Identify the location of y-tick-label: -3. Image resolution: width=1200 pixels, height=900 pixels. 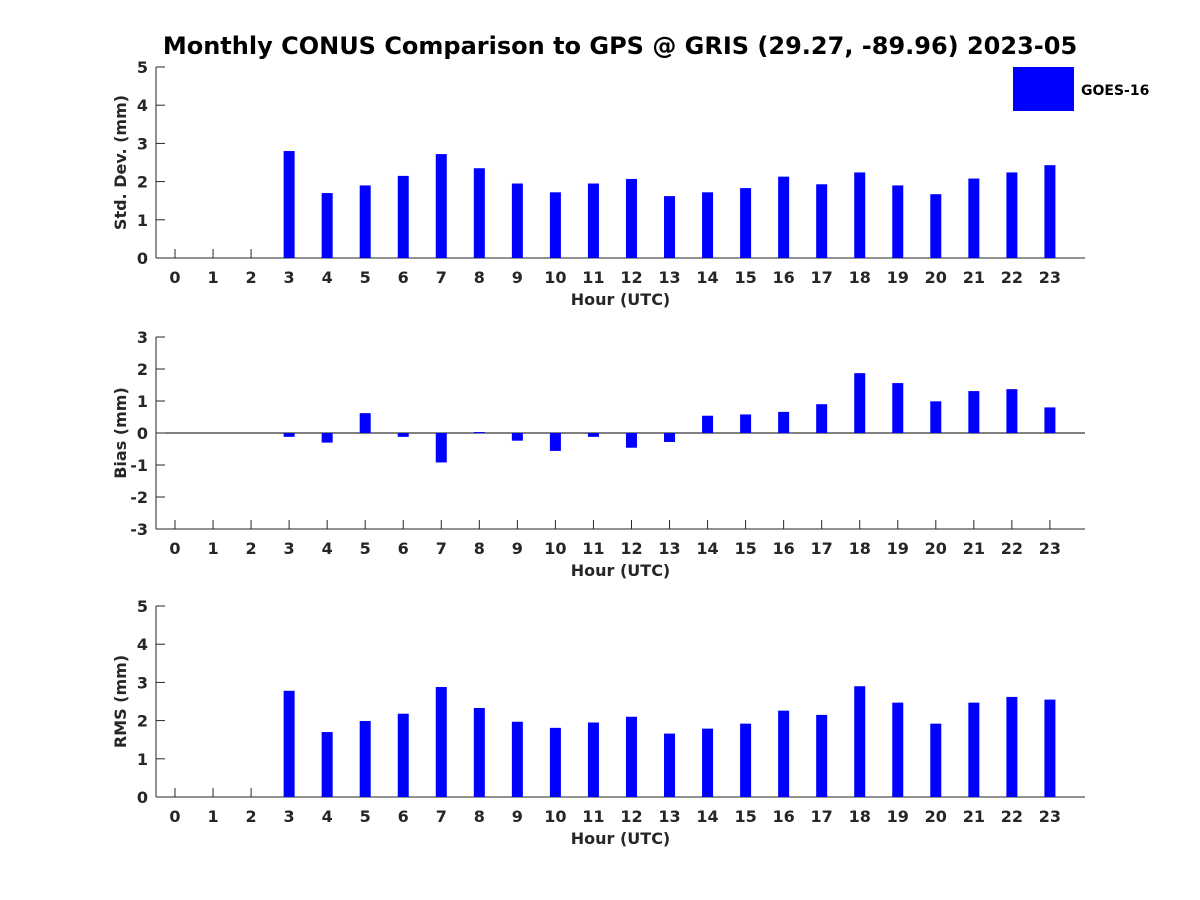
(139, 529).